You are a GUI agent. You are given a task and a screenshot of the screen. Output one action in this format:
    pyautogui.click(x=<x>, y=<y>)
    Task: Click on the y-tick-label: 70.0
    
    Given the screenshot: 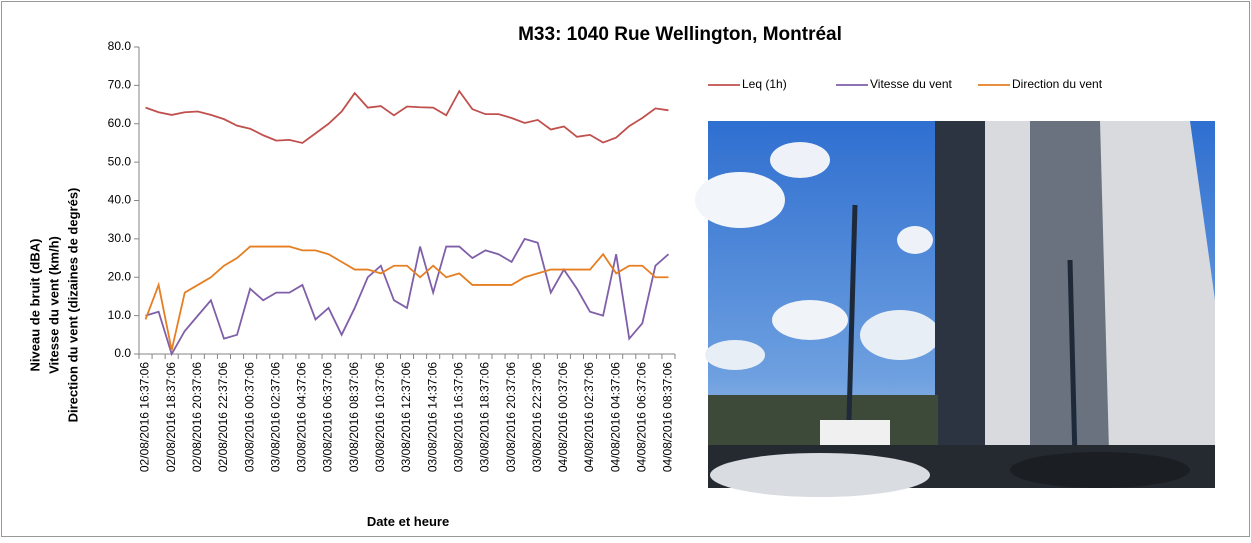 What is the action you would take?
    pyautogui.click(x=120, y=85)
    